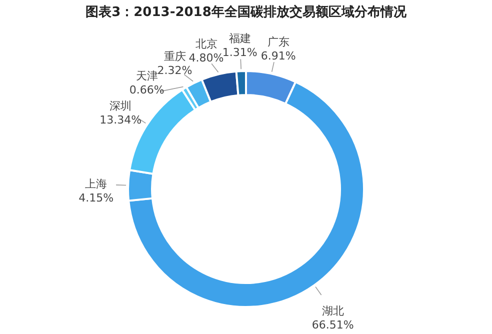 The height and width of the screenshot is (334, 492). Describe the element at coordinates (240, 53) in the screenshot. I see `data-label: 1.31%` at that location.